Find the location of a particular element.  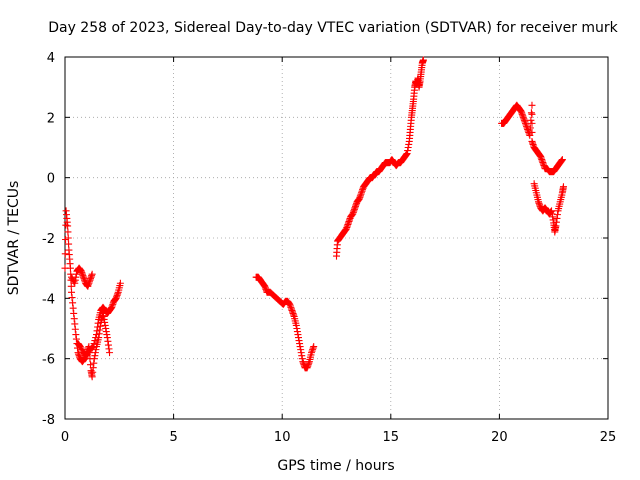

x-tick-label: 5 is located at coordinates (173, 437).